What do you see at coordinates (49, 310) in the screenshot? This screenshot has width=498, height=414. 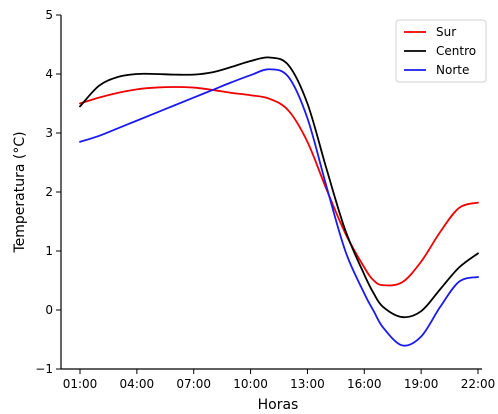 I see `y-tick-label: 0` at bounding box center [49, 310].